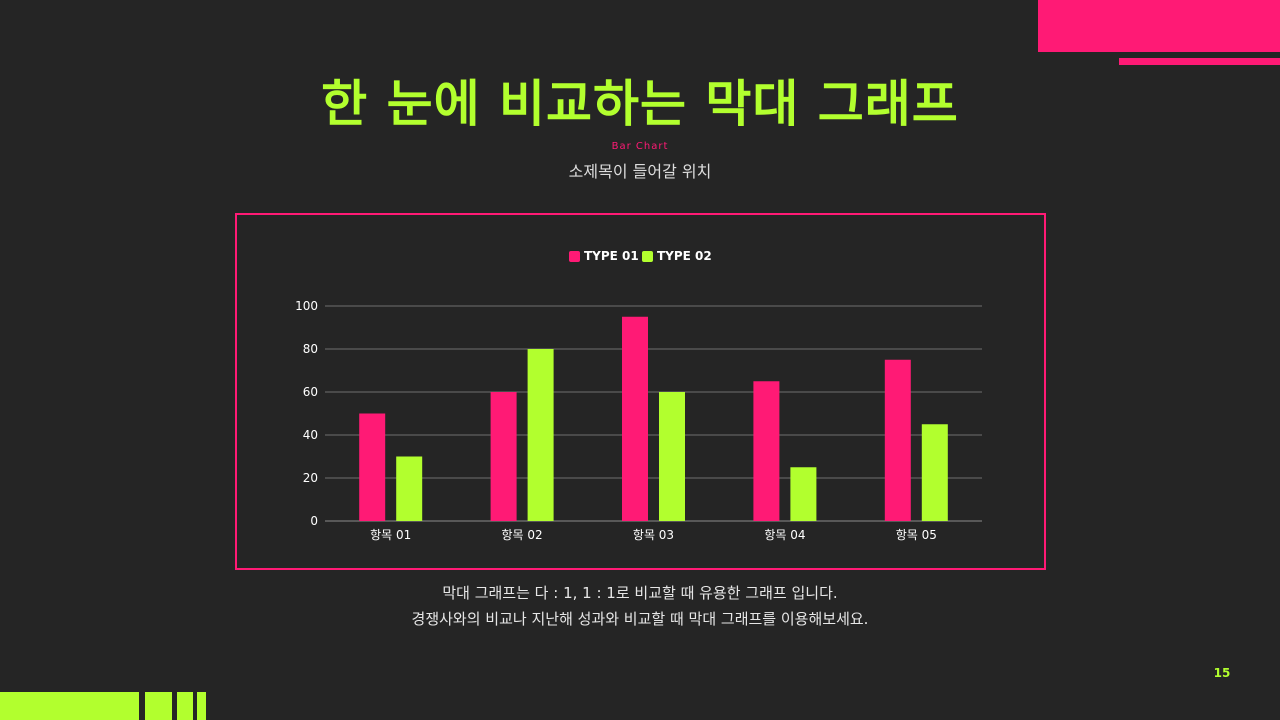 This screenshot has height=720, width=1280. Describe the element at coordinates (640, 146) in the screenshot. I see `slide-label-en: Bar Chart` at that location.